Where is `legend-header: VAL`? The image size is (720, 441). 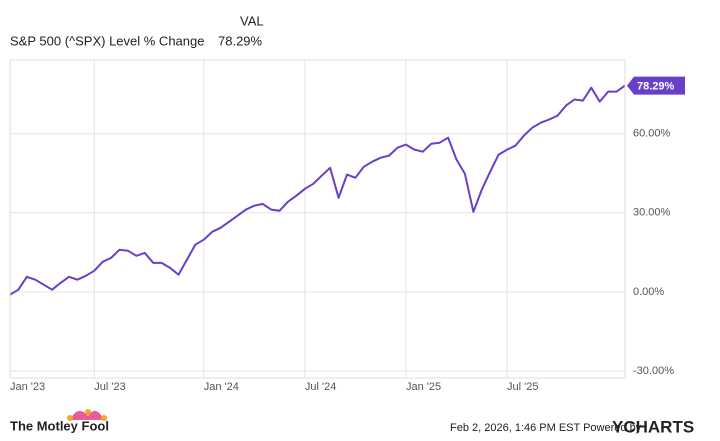 legend-header: VAL is located at coordinates (252, 20).